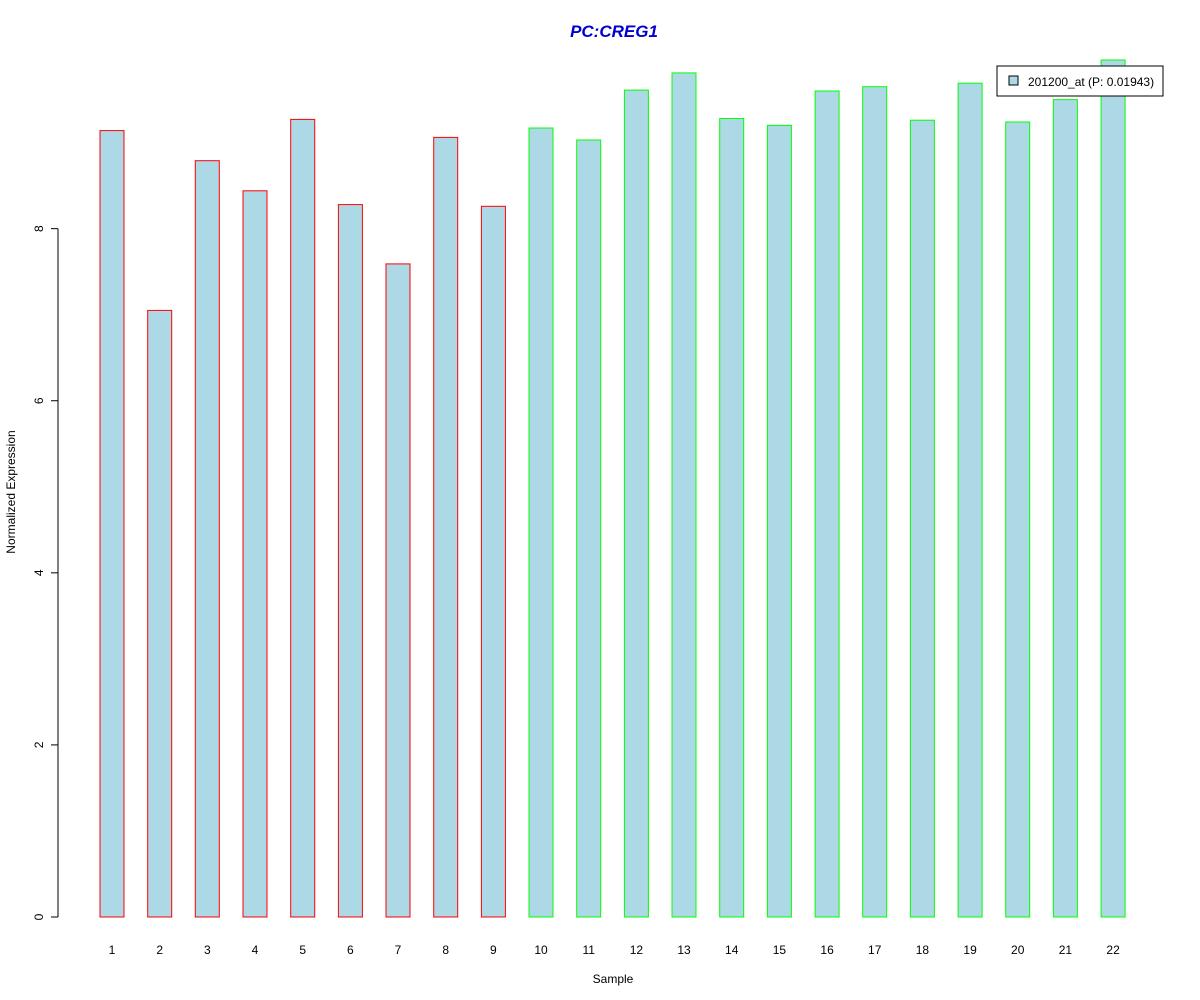 The width and height of the screenshot is (1200, 1000). Describe the element at coordinates (541, 950) in the screenshot. I see `x-tick-label: 10` at that location.